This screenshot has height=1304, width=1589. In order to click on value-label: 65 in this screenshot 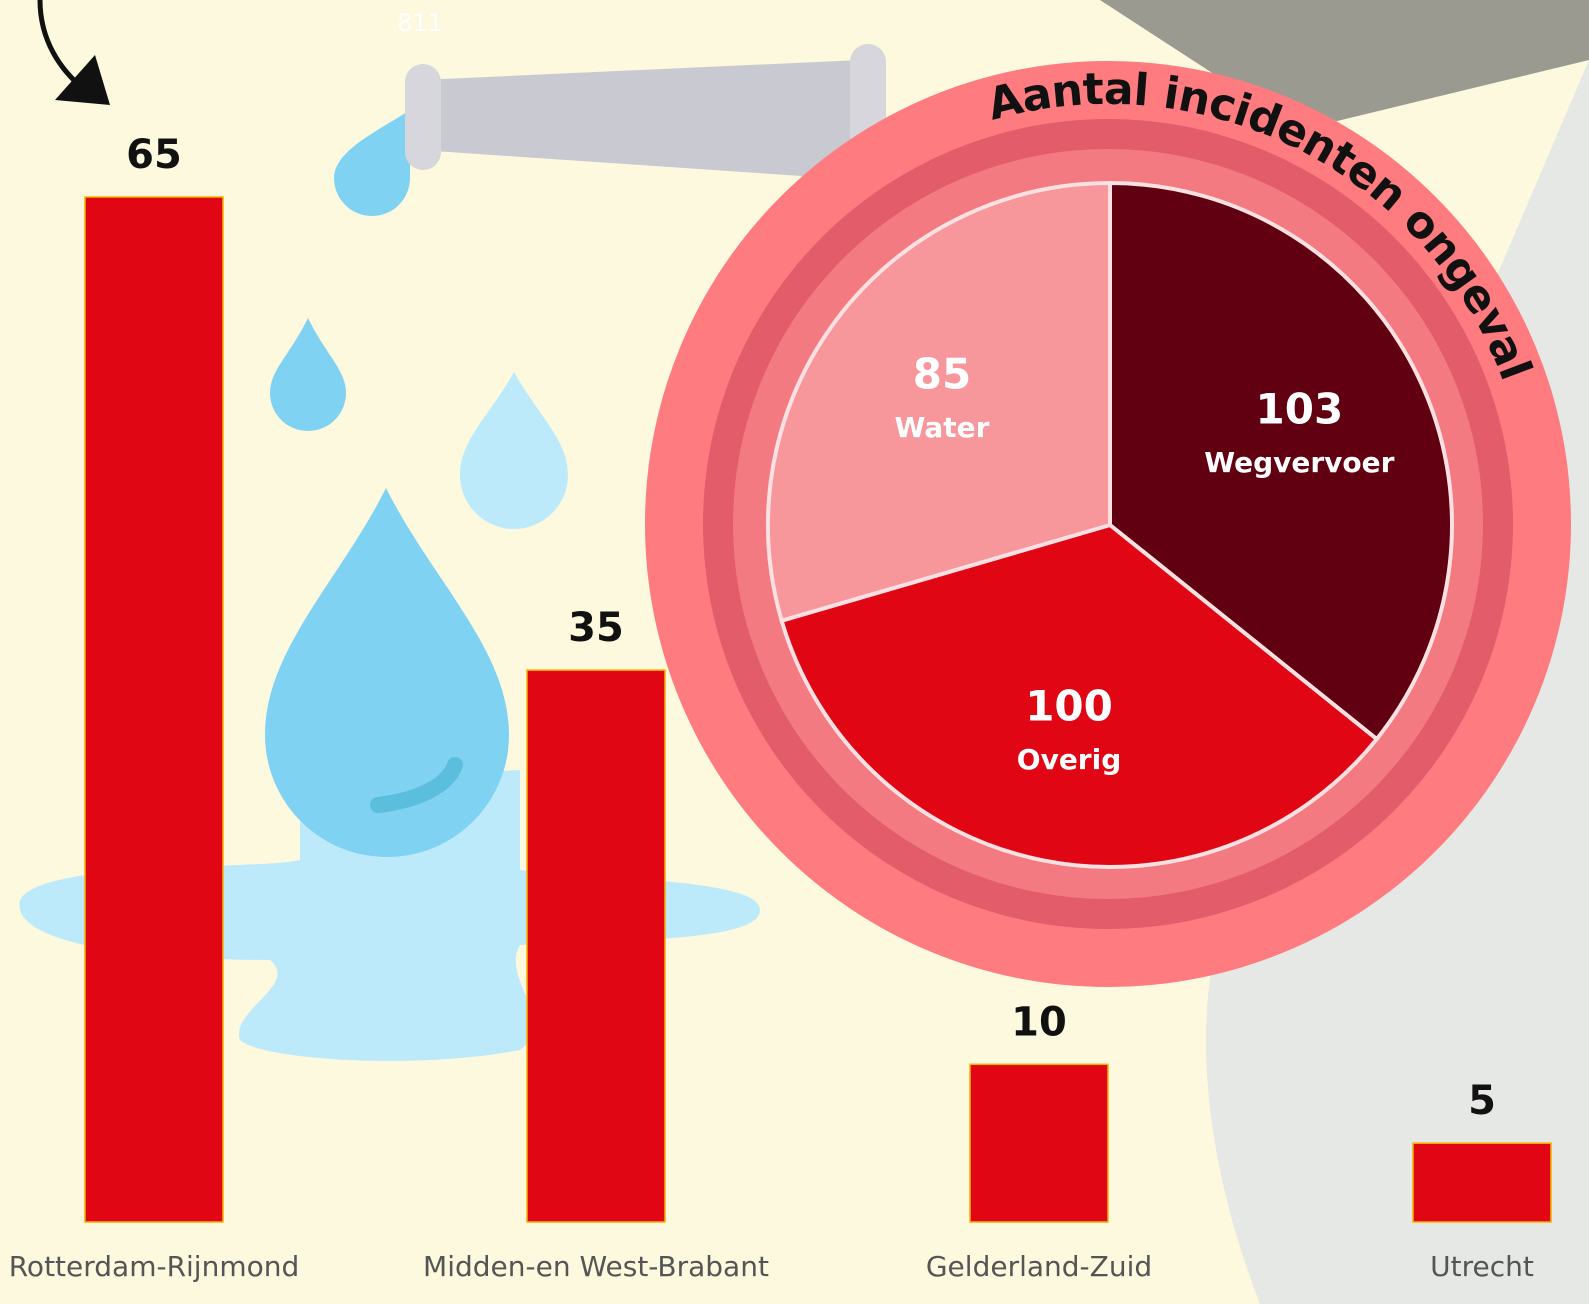, I will do `click(154, 155)`.